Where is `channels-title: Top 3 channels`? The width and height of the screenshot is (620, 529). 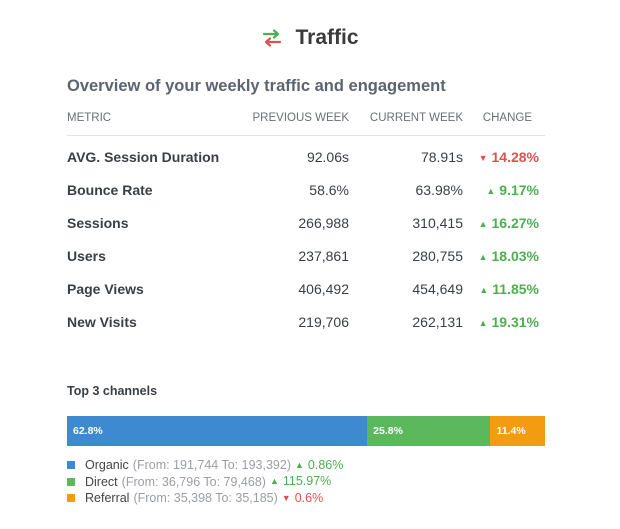 channels-title: Top 3 channels is located at coordinates (112, 391).